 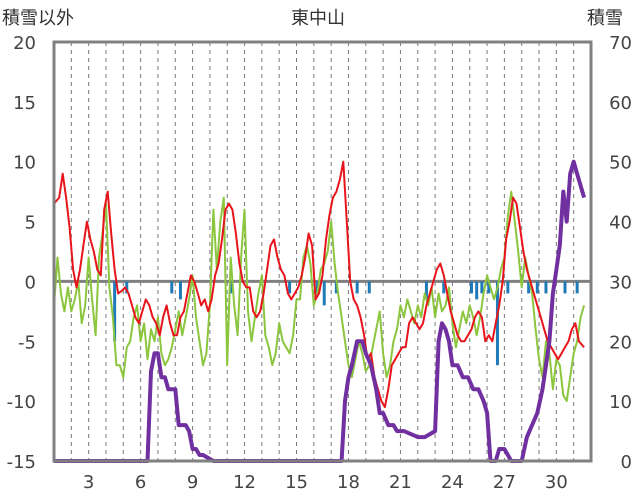 What do you see at coordinates (620, 282) in the screenshot?
I see `right-tick-label: 30` at bounding box center [620, 282].